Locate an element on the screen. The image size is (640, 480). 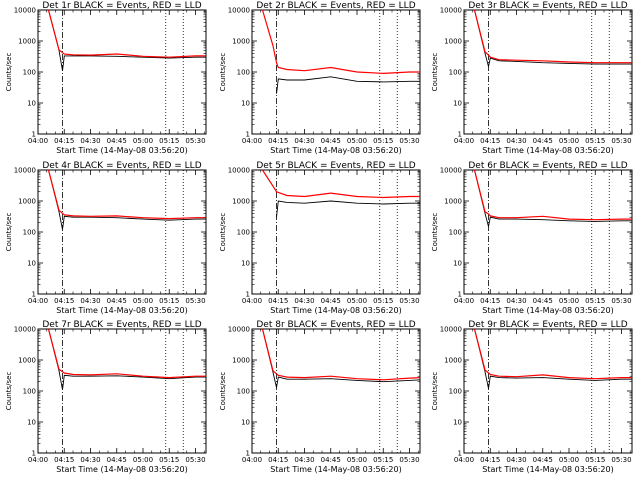
panel-title: Det 8r BLACK = Events, RED = LLD is located at coordinates (335, 325).